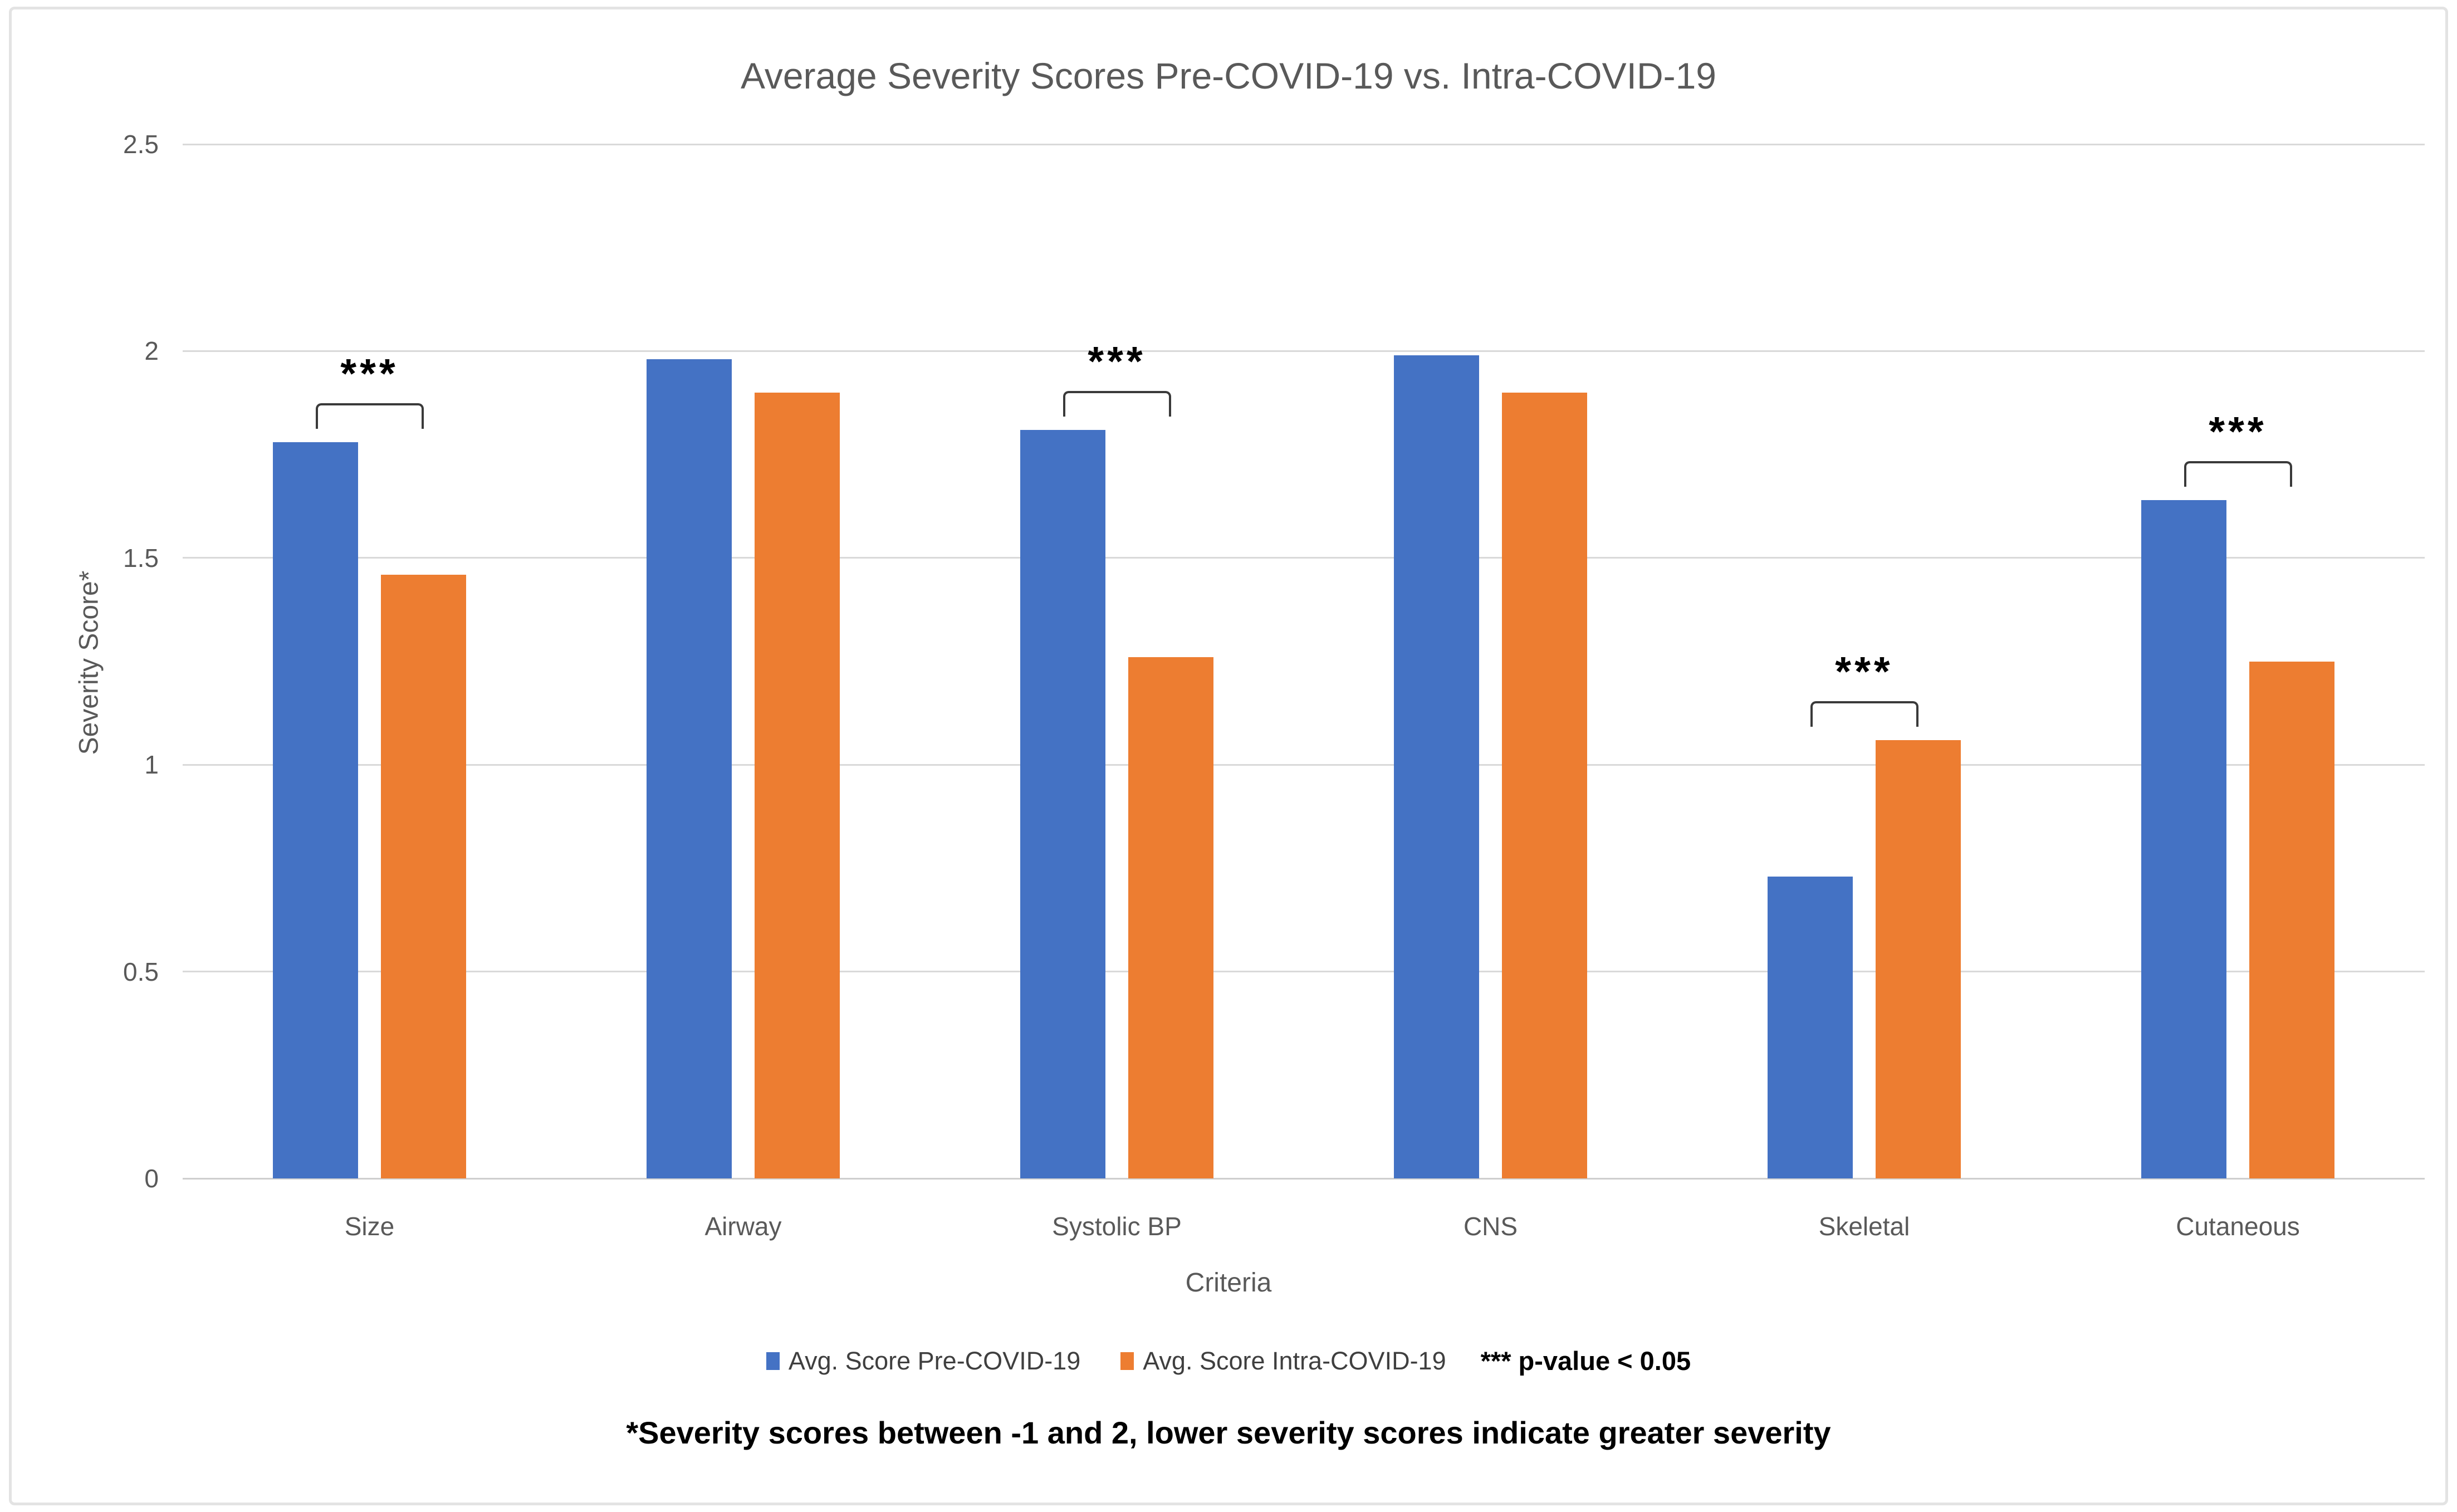  What do you see at coordinates (151, 765) in the screenshot?
I see `y-tick-label: 1` at bounding box center [151, 765].